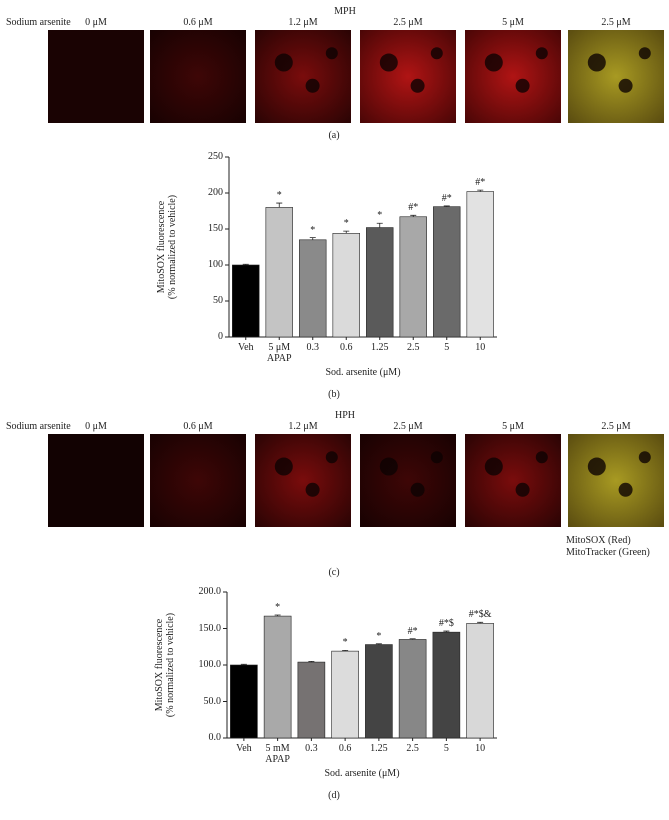  I want to click on condition-label: 1.2 μM, so click(303, 426).